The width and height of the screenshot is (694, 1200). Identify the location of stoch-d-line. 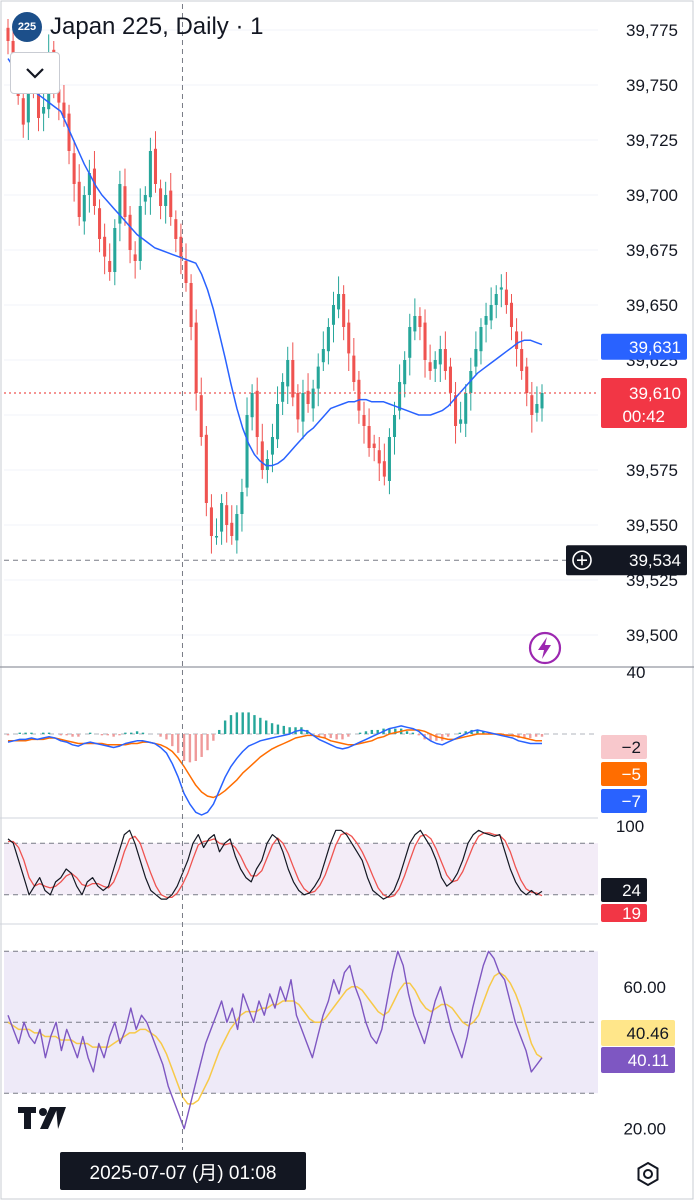
(275, 865).